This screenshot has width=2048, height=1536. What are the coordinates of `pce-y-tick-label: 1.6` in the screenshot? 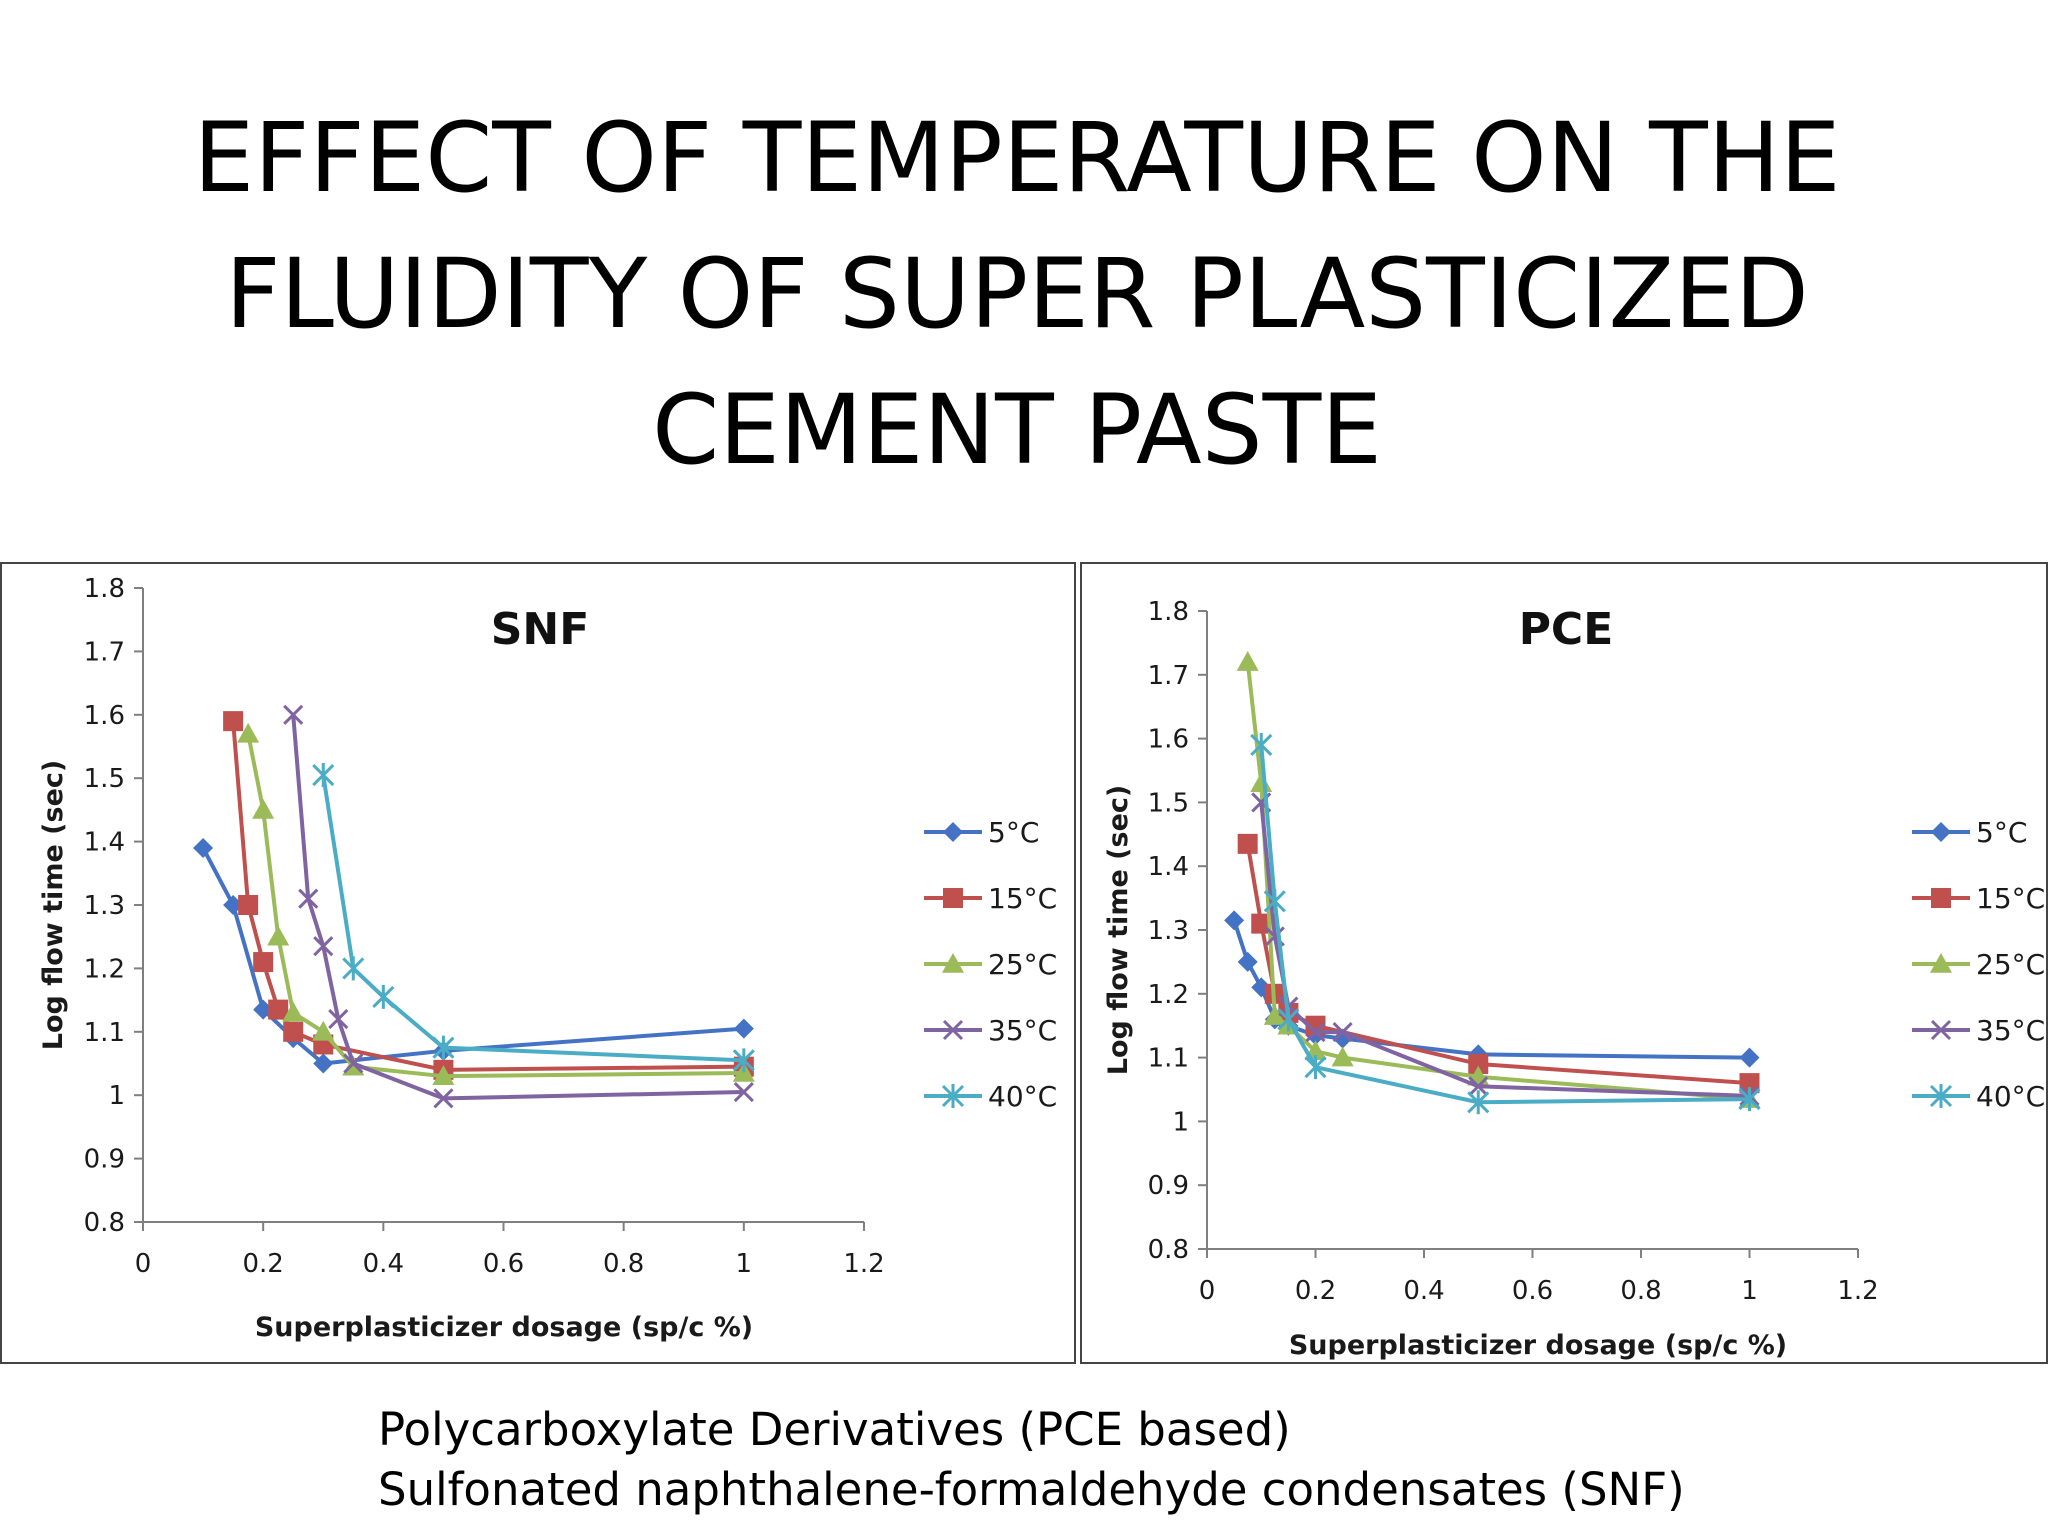 It's located at (1168, 740).